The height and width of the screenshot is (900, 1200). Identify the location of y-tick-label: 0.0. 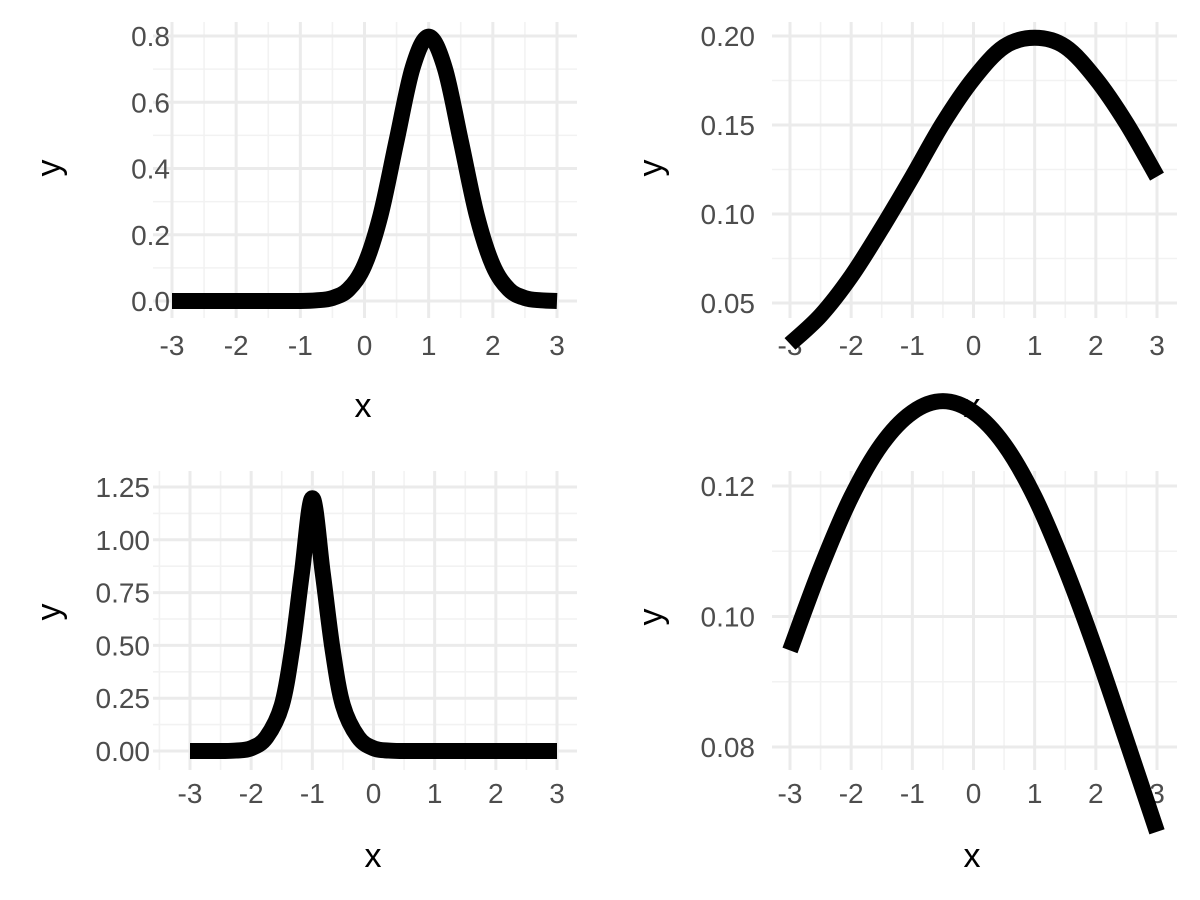
(150, 301).